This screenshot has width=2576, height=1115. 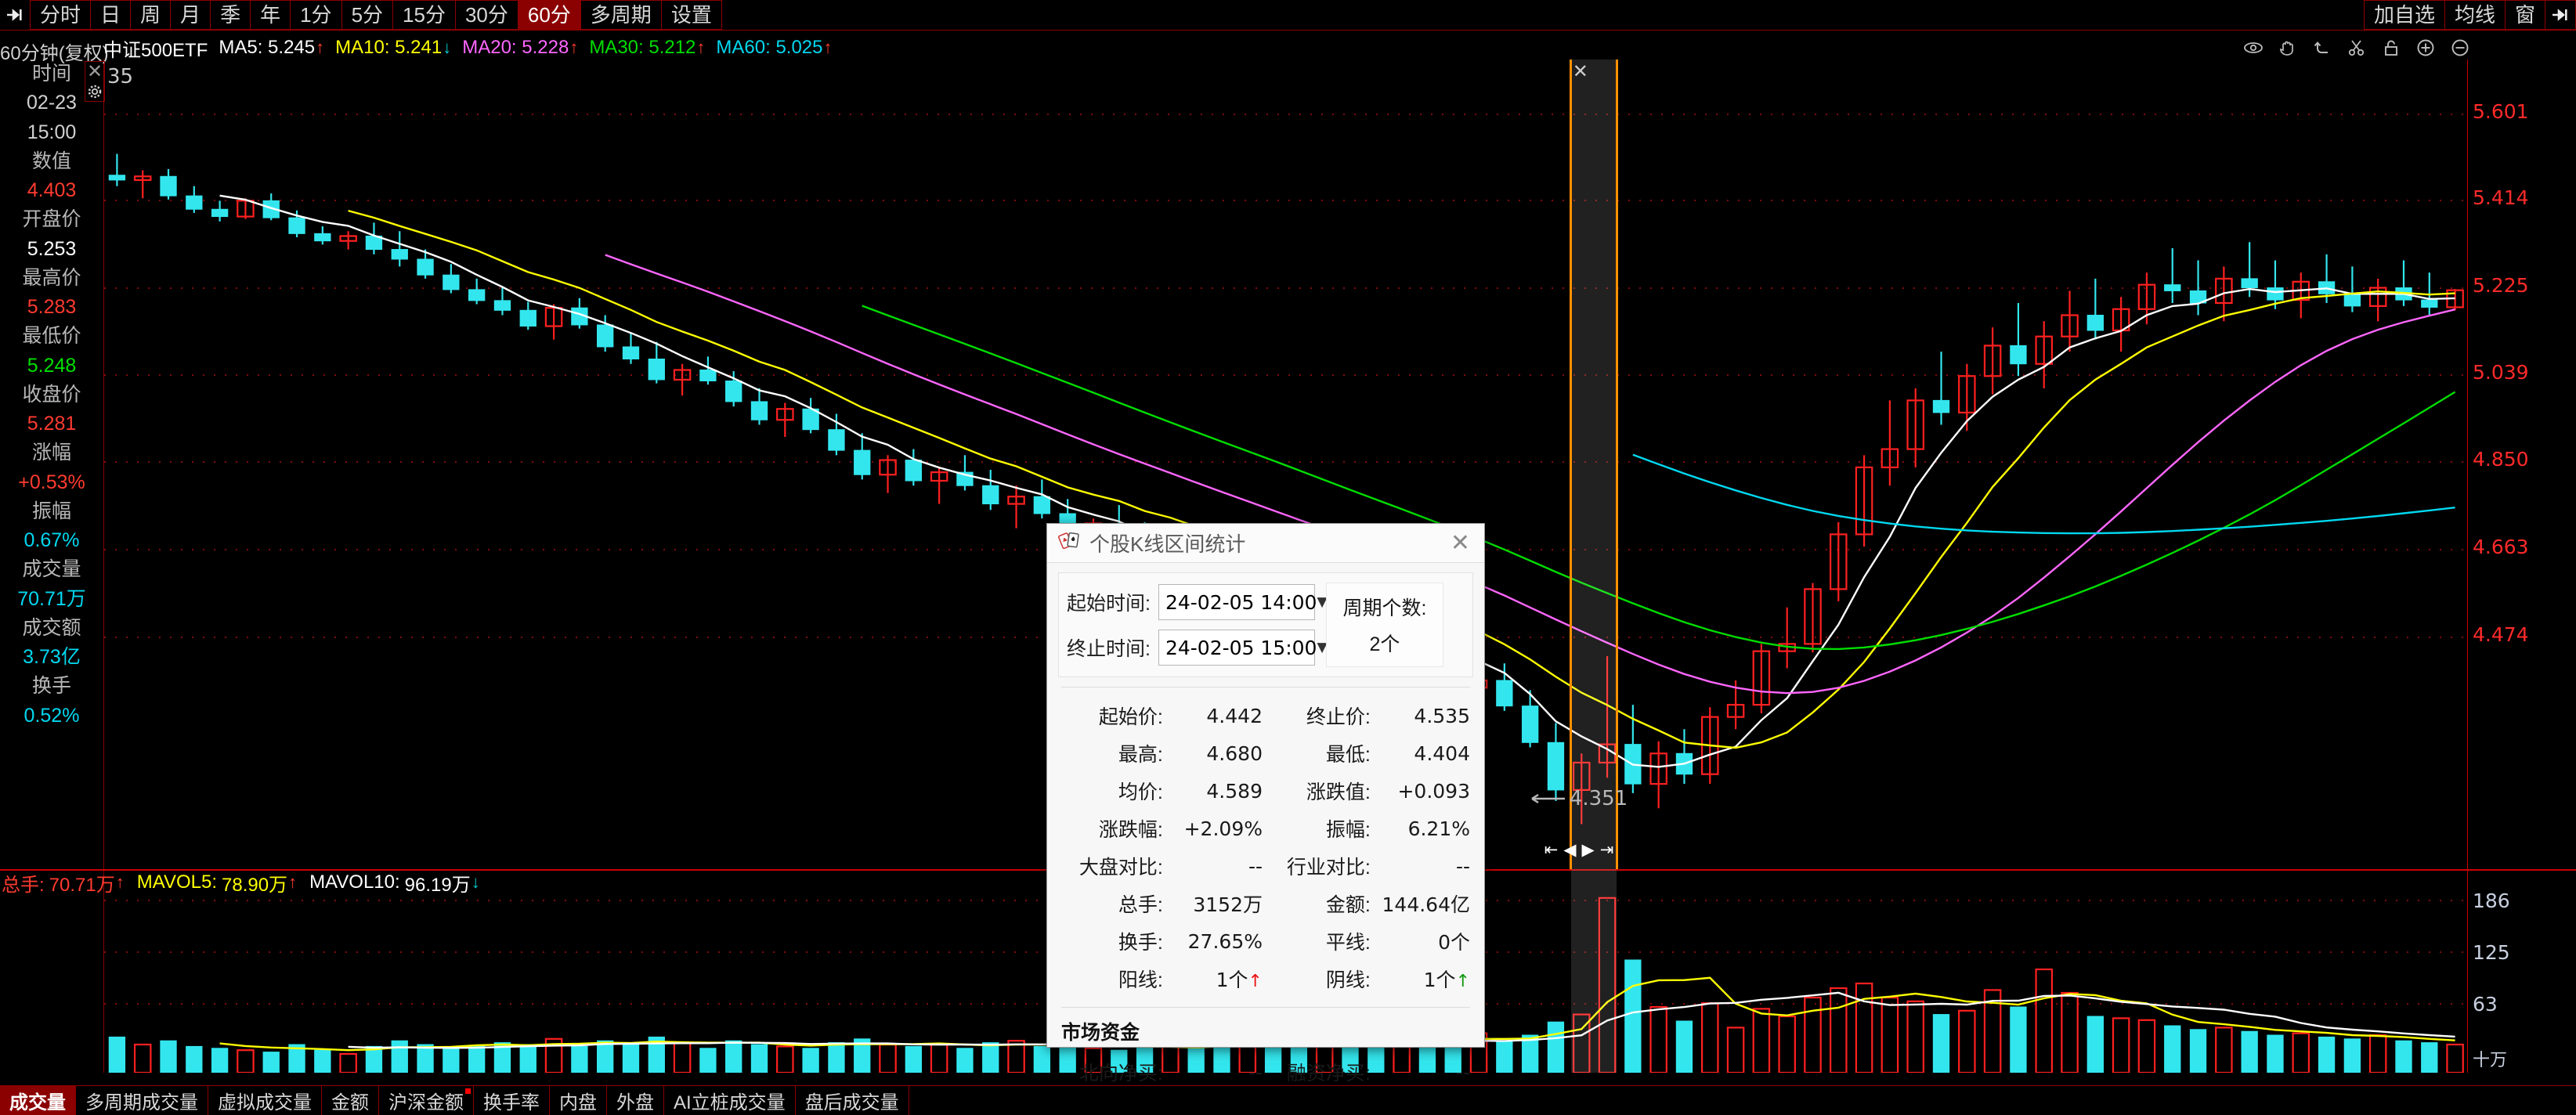 What do you see at coordinates (2560, 15) in the screenshot?
I see `arrow-to-right-icon-right` at bounding box center [2560, 15].